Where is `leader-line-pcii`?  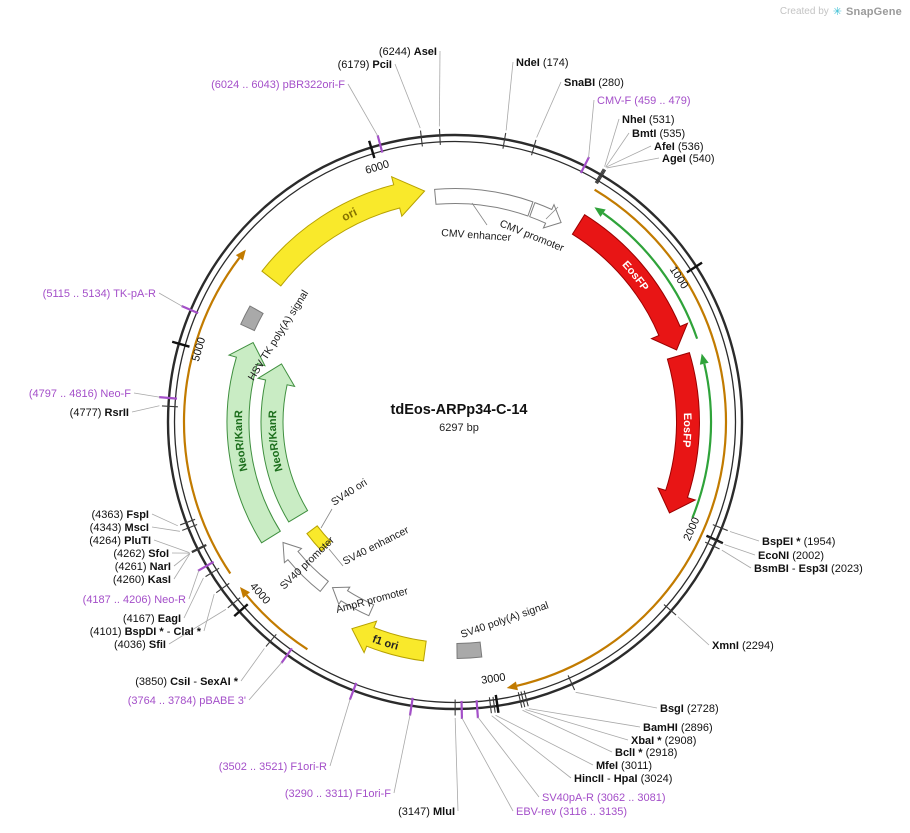 leader-line-pcii is located at coordinates (407, 96).